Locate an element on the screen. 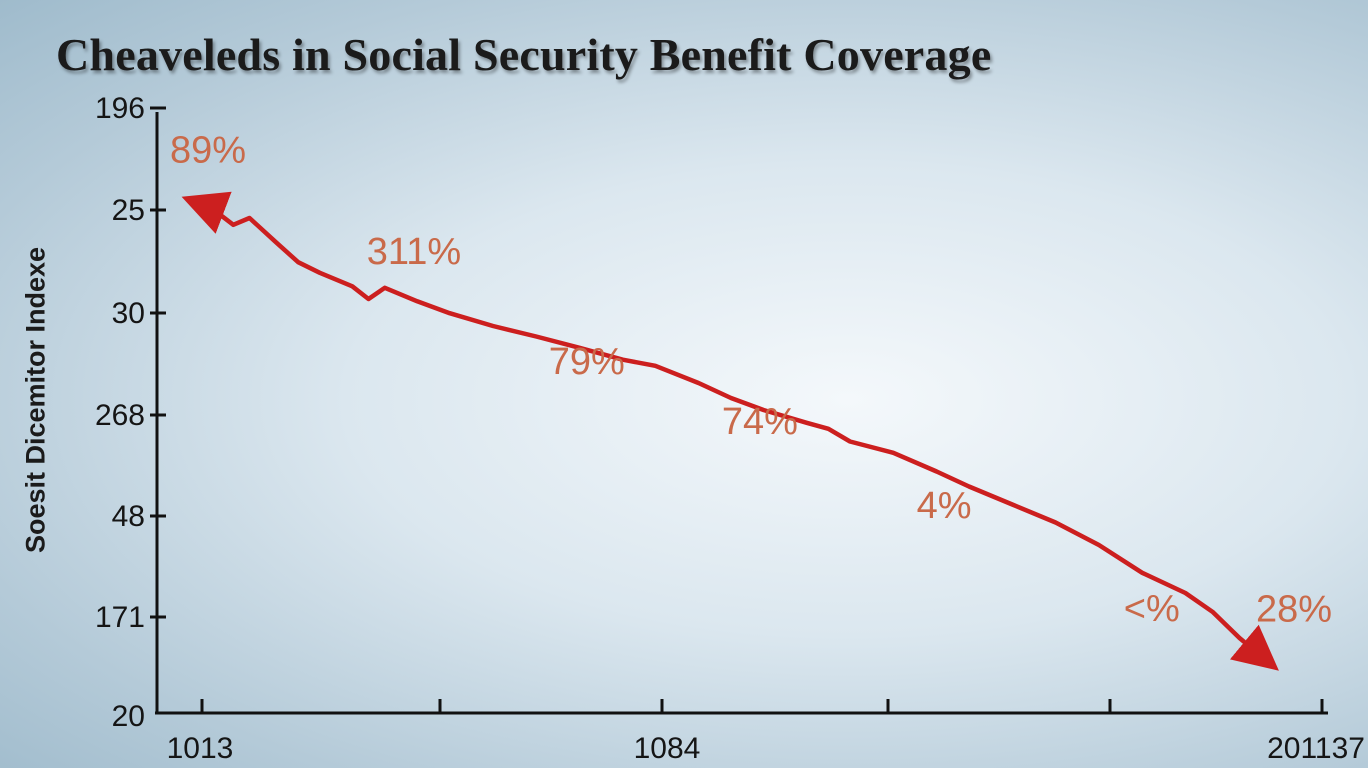 Image resolution: width=1368 pixels, height=768 pixels. data-label: 4% is located at coordinates (944, 506).